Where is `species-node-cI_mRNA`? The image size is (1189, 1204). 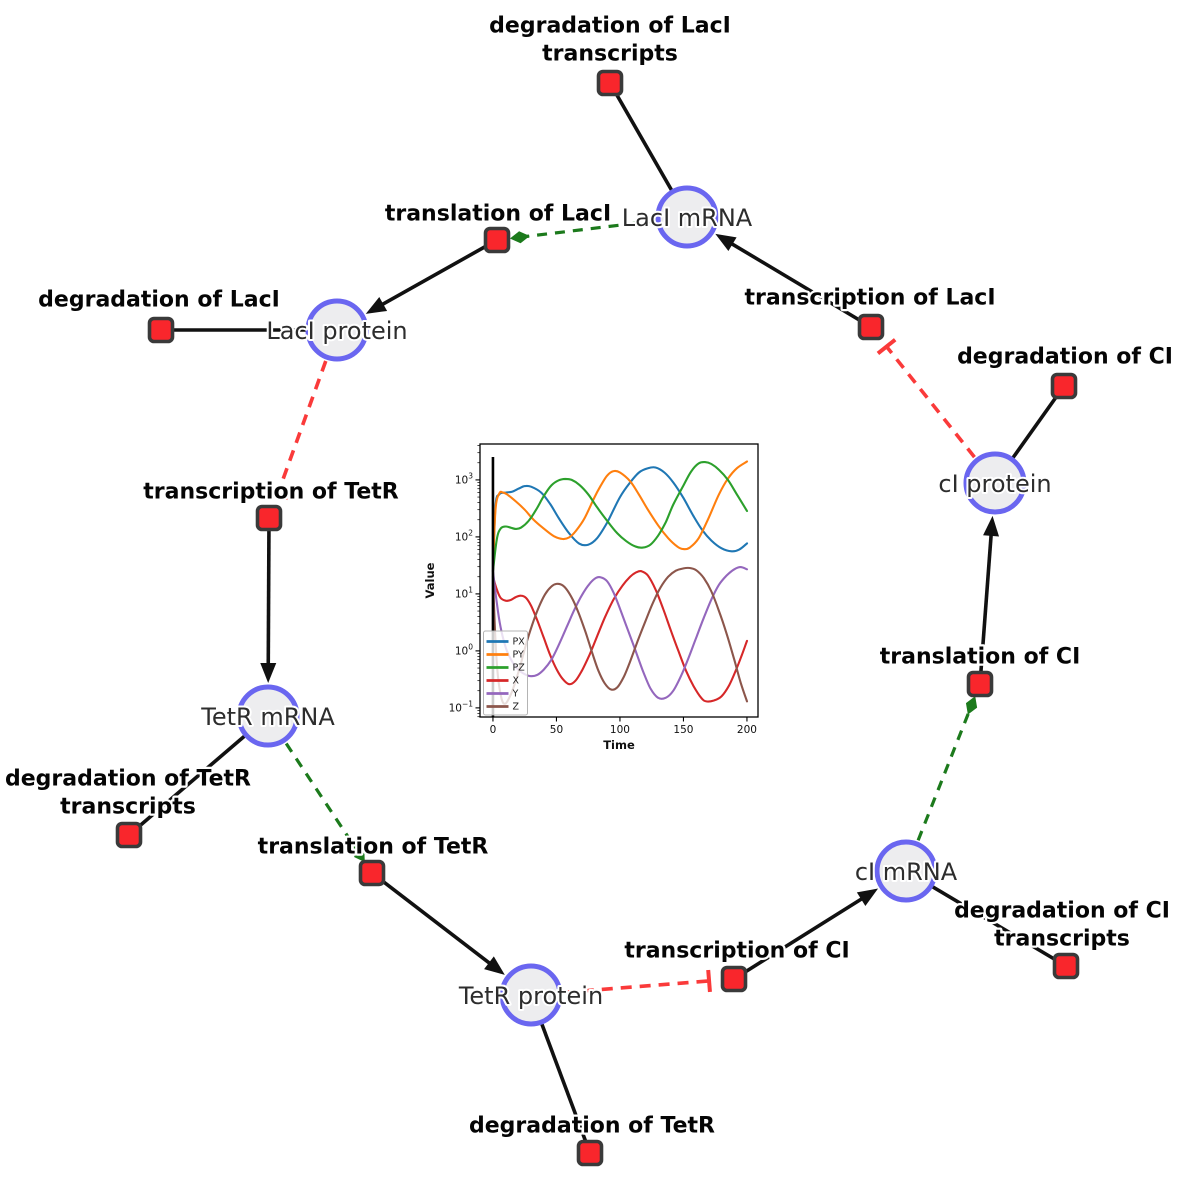 species-node-cI_mRNA is located at coordinates (906, 871).